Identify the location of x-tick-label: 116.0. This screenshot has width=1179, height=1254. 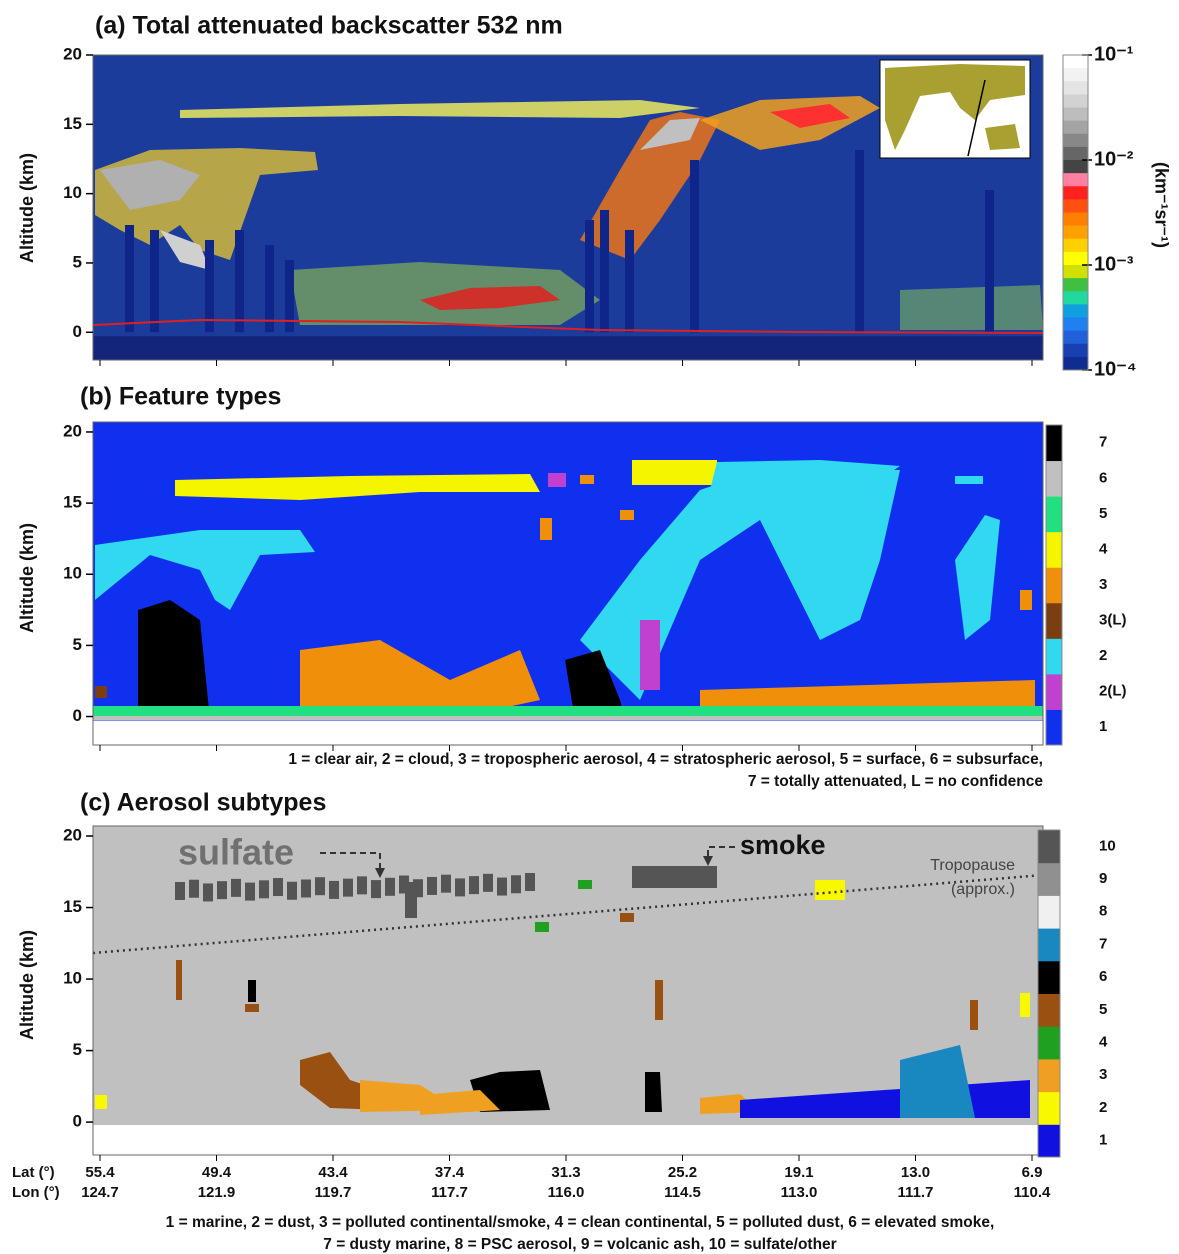
(566, 1192).